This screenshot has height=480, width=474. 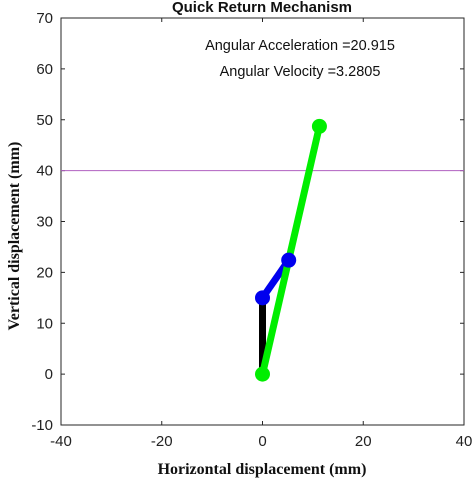 What do you see at coordinates (262, 8) in the screenshot?
I see `chart-title: Quick Return Mechanism` at bounding box center [262, 8].